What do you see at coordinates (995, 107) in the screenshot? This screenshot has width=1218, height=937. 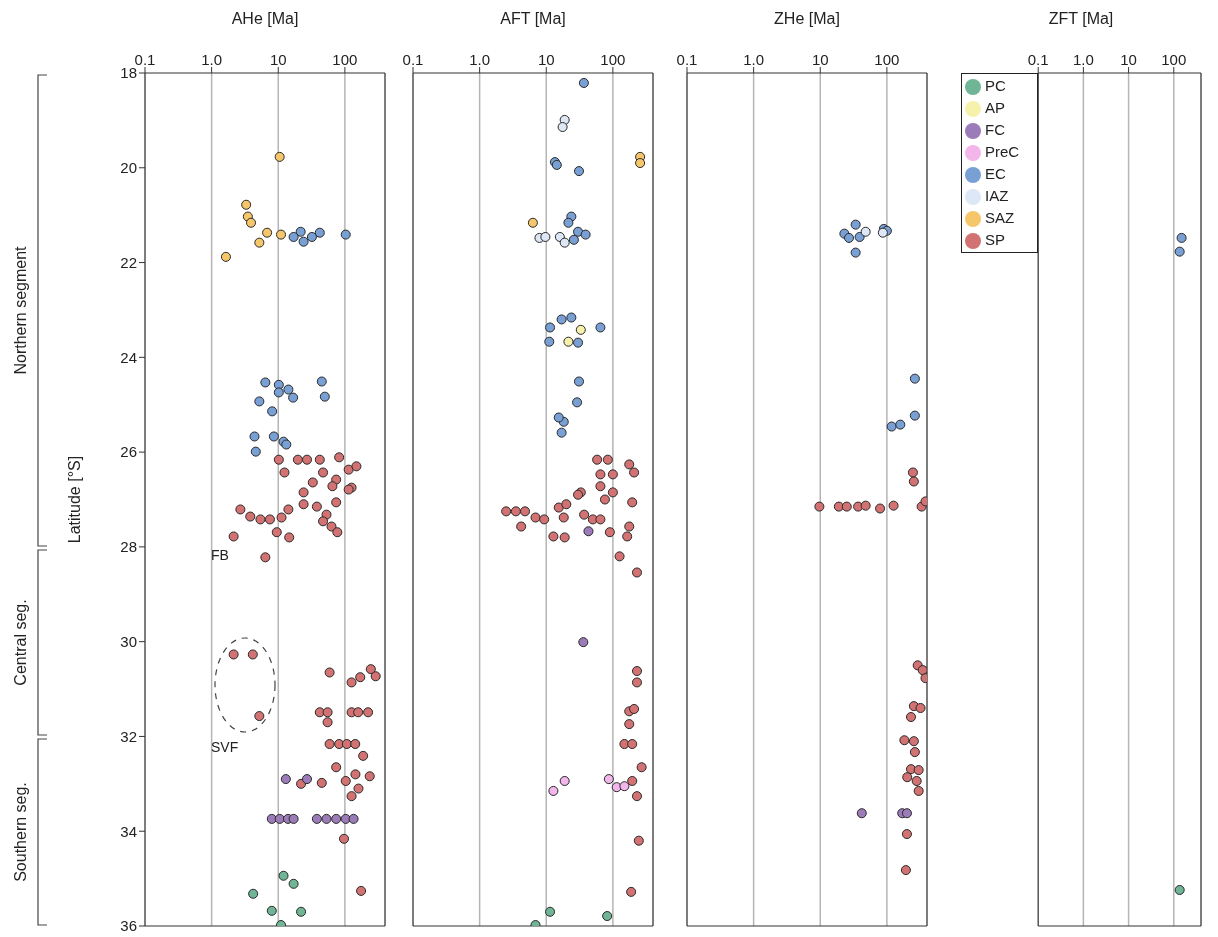 I see `legend-label: AP` at bounding box center [995, 107].